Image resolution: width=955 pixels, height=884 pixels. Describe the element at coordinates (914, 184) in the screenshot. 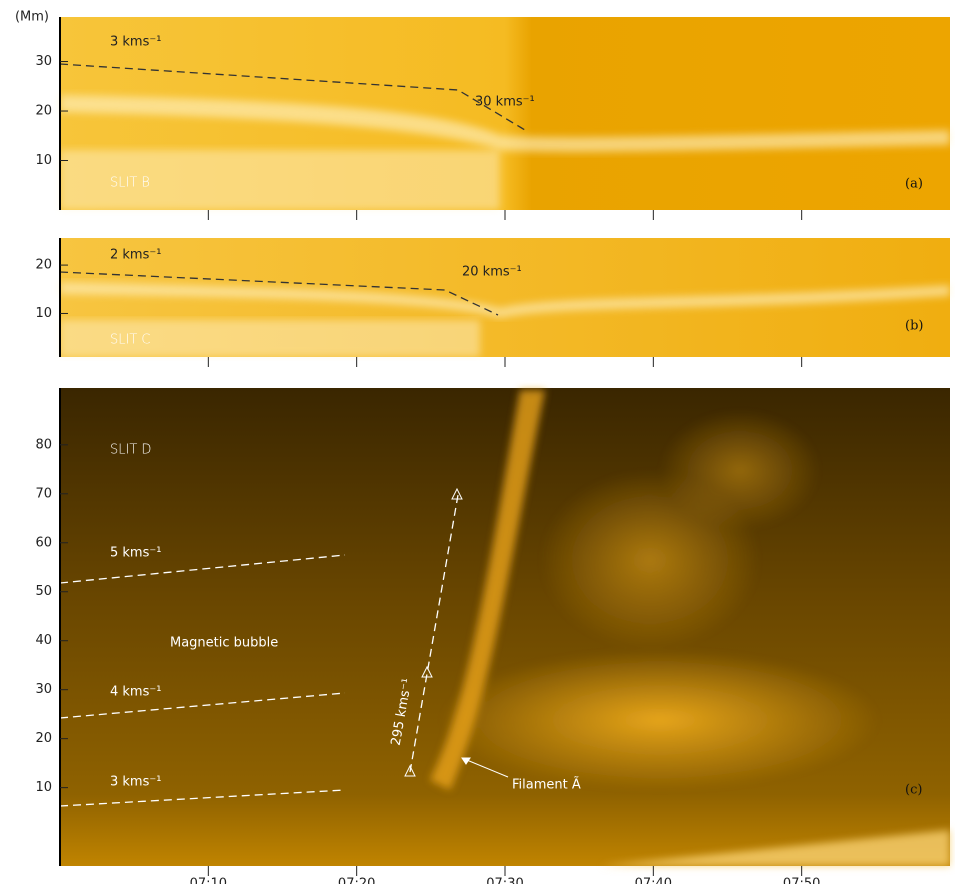

I see `annotation: (a)` at that location.